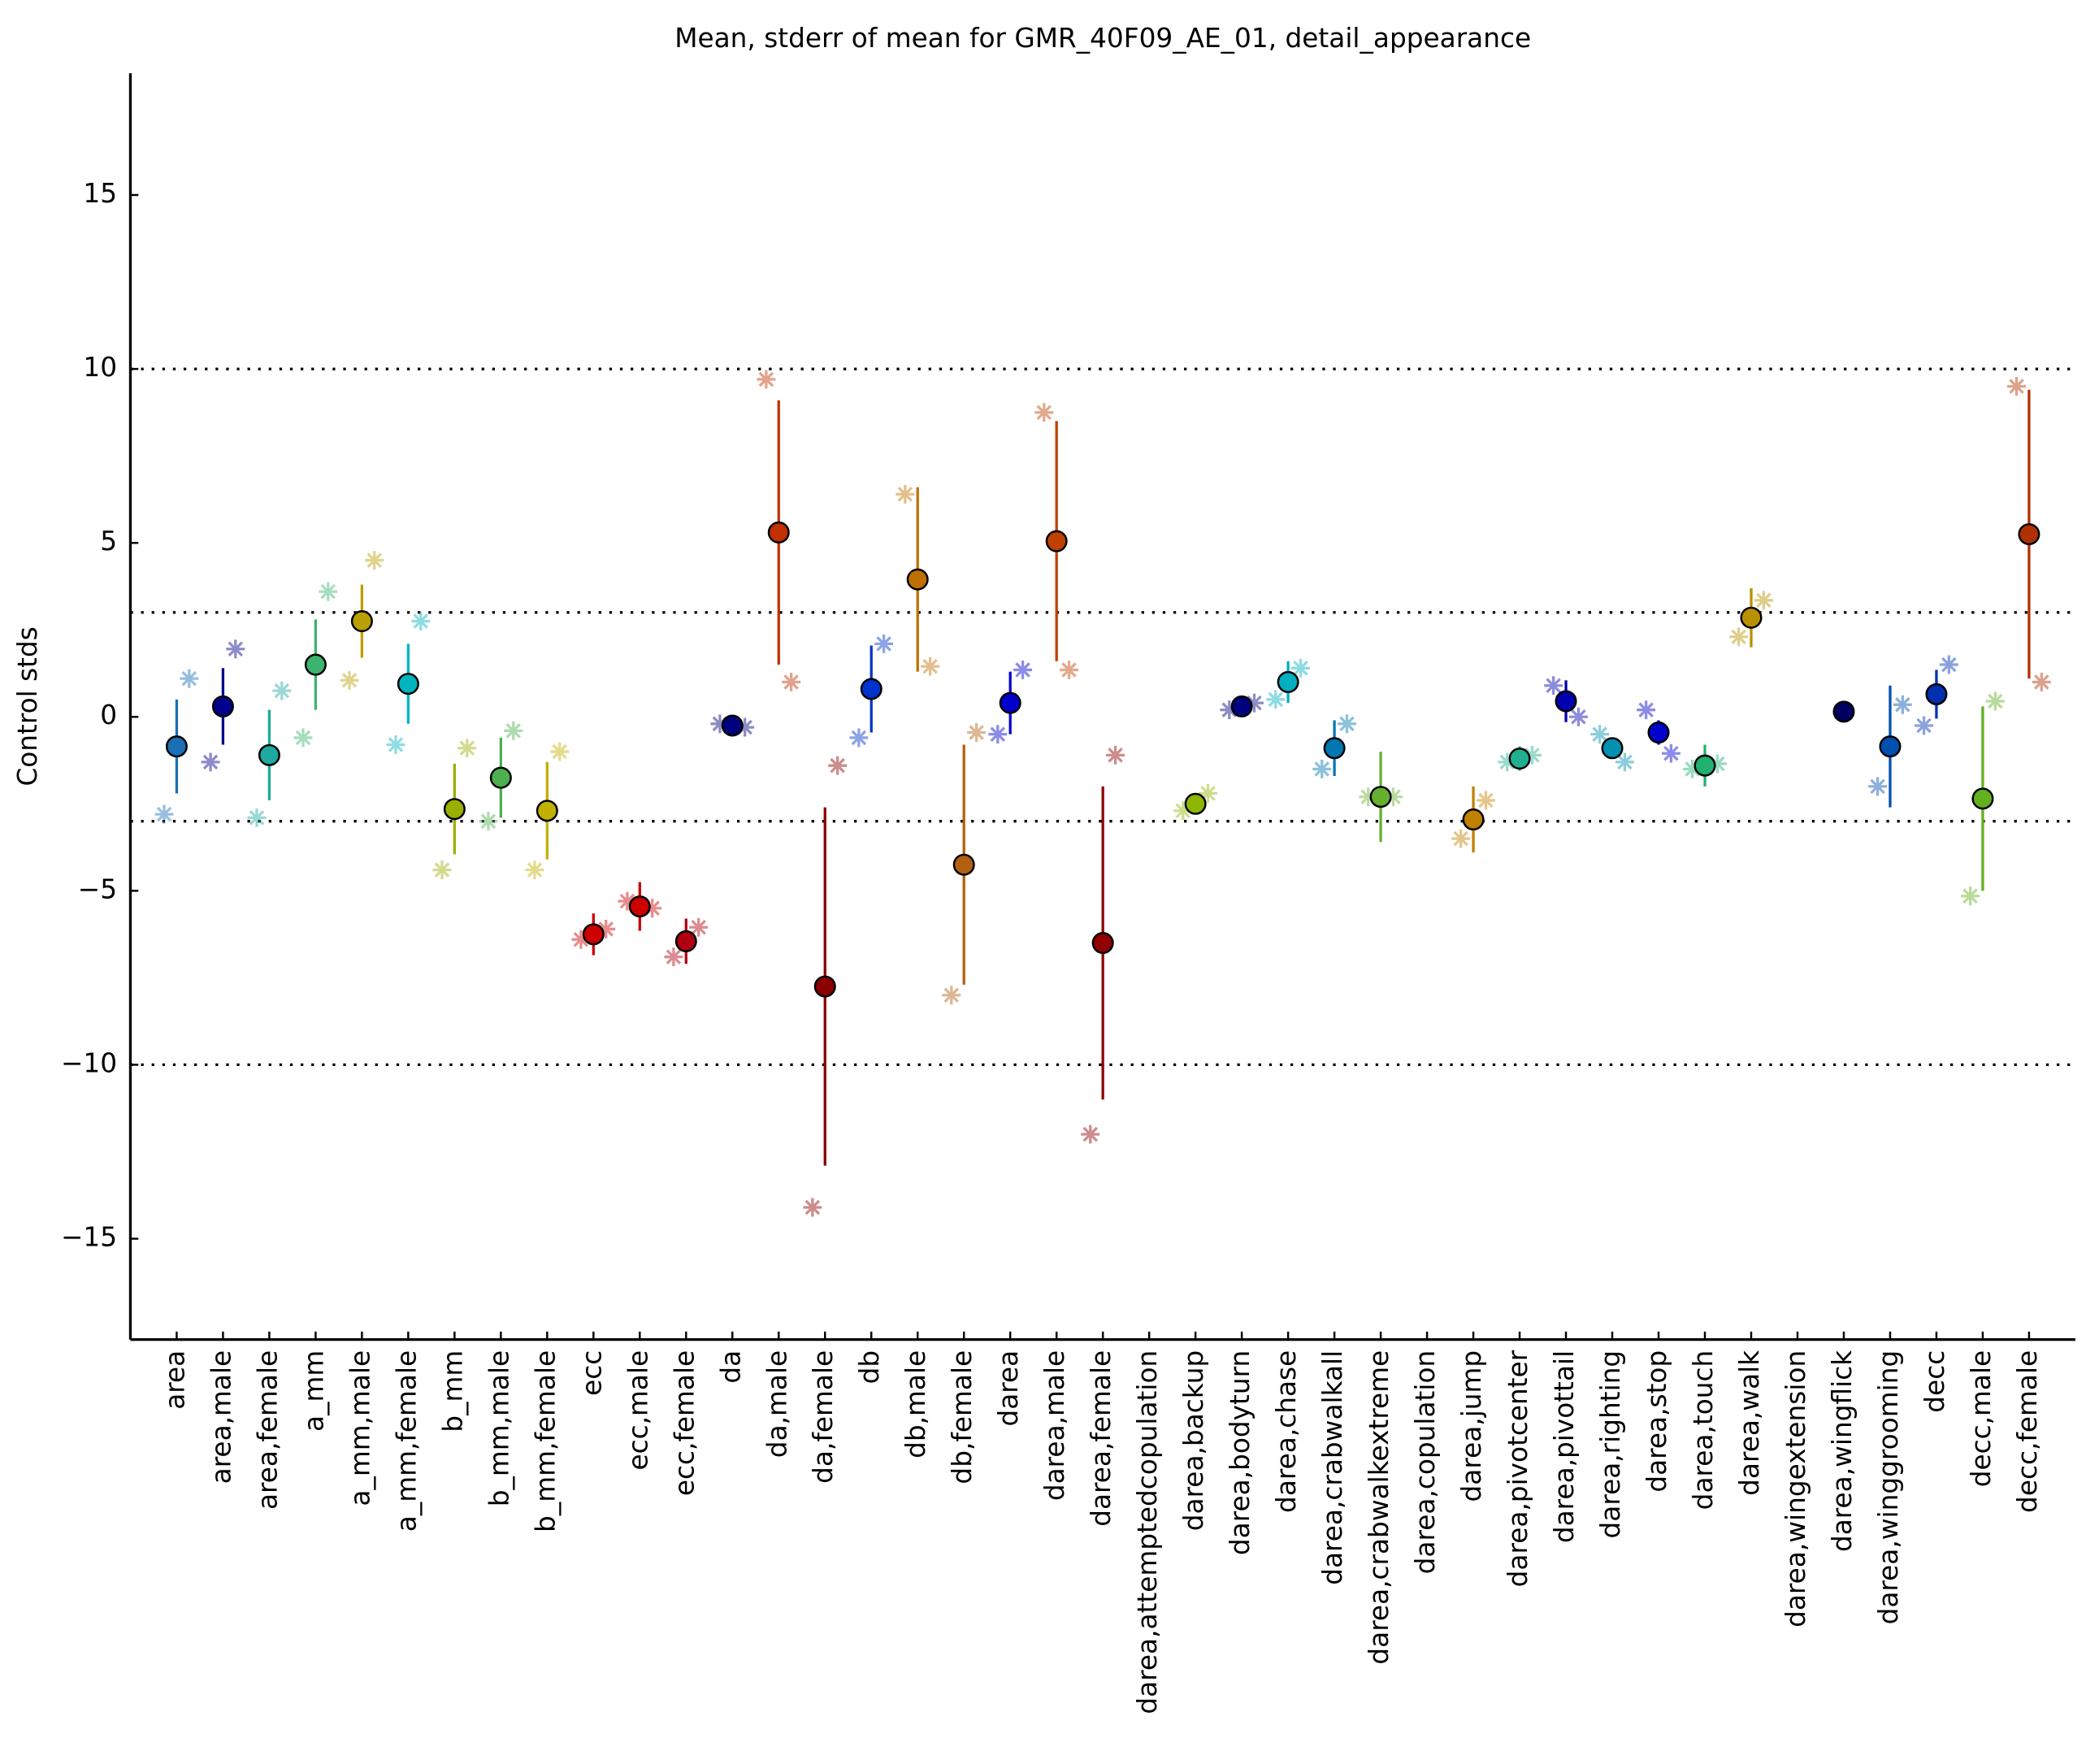  I want to click on x-tick-label: darea,attemptedcopulation, so click(1147, 1532).